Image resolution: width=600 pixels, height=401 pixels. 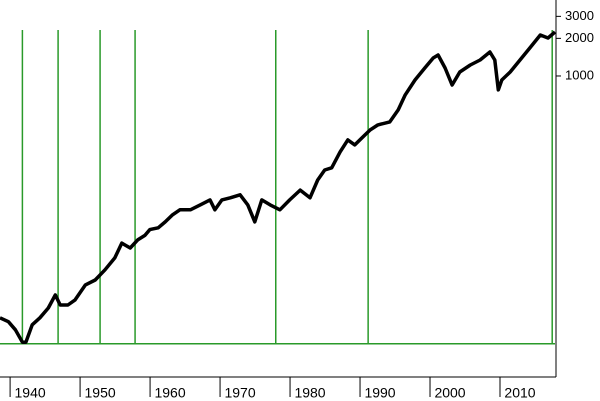 I want to click on y-tick-label: 2000, so click(x=579, y=37).